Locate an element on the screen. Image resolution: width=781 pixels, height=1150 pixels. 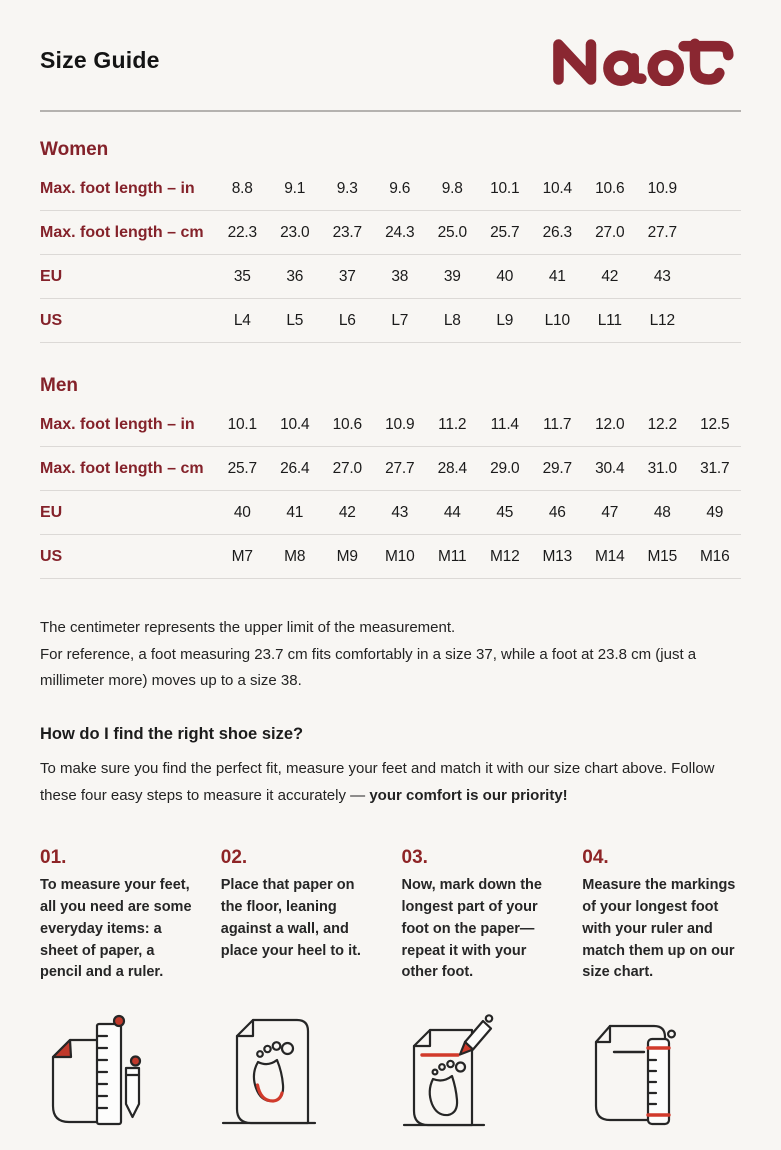
step-icons-row is located at coordinates (390, 1071).